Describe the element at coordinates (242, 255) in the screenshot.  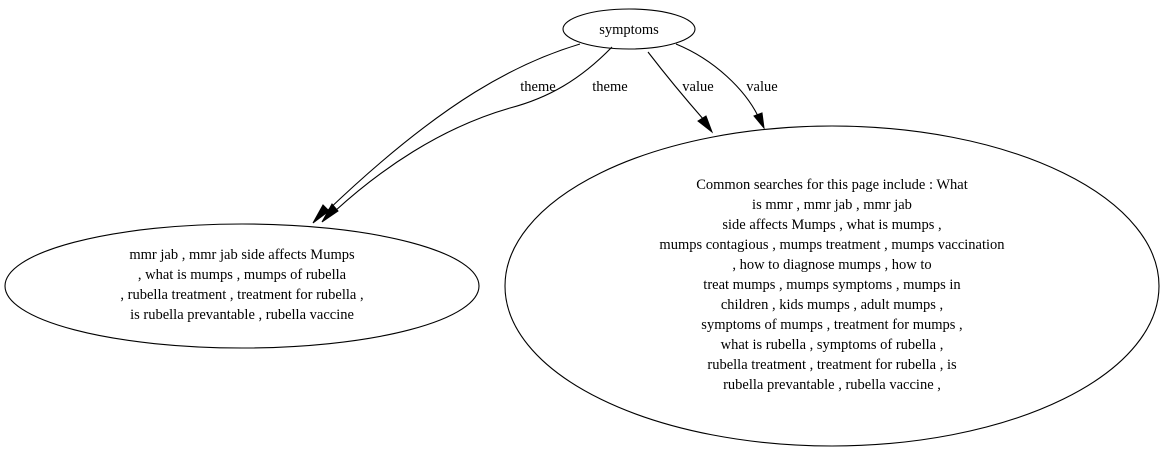
I see `node-theme-target-line-1: mmr jab , mmr jab side affects Mumps` at that location.